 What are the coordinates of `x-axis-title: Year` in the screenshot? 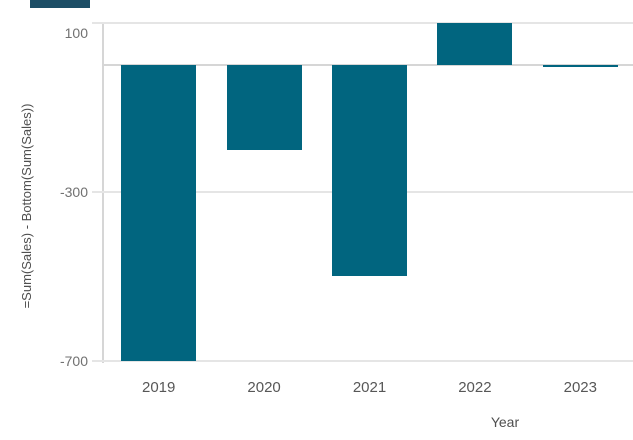 It's located at (505, 422).